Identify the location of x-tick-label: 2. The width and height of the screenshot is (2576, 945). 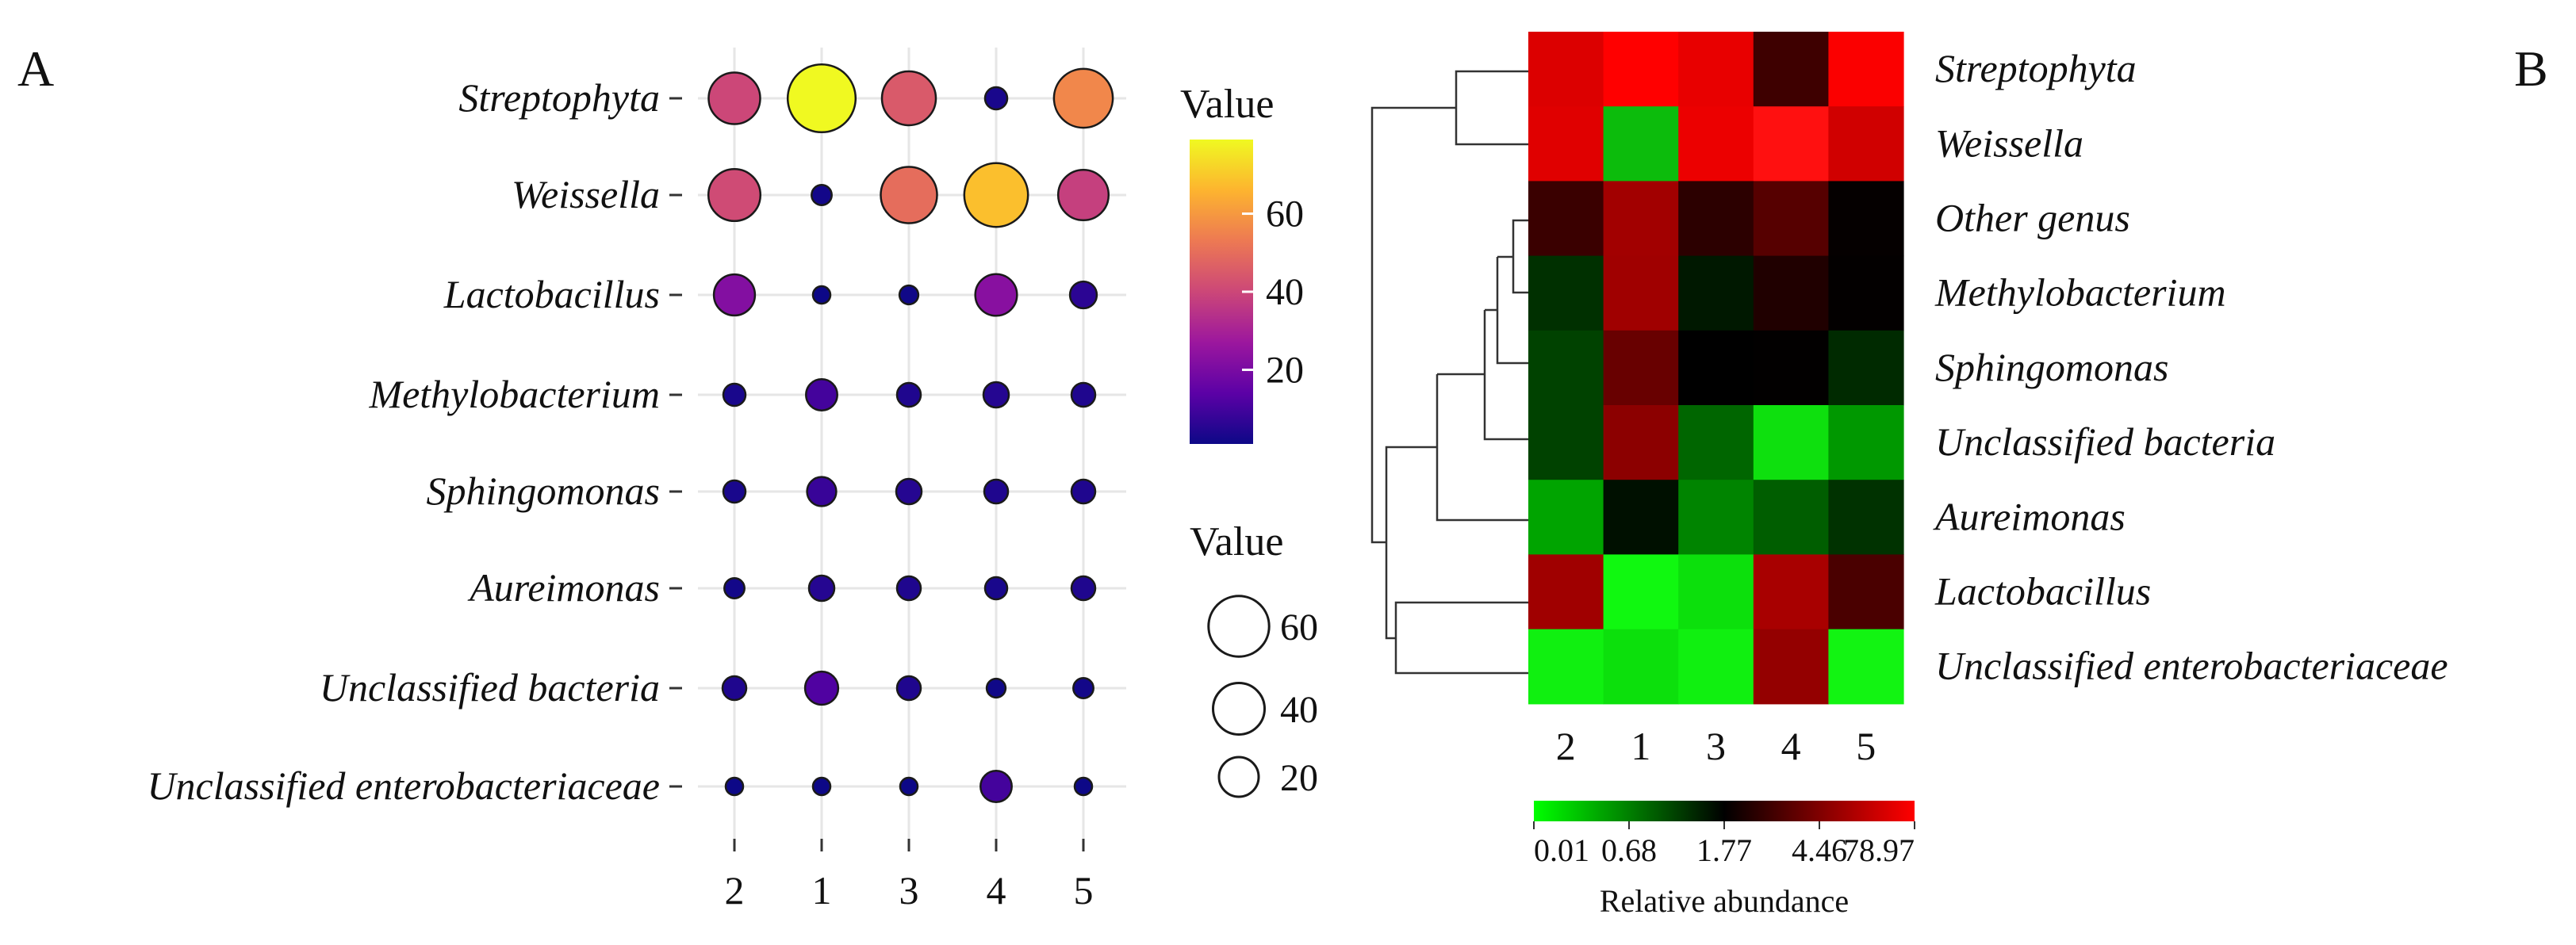
(735, 890).